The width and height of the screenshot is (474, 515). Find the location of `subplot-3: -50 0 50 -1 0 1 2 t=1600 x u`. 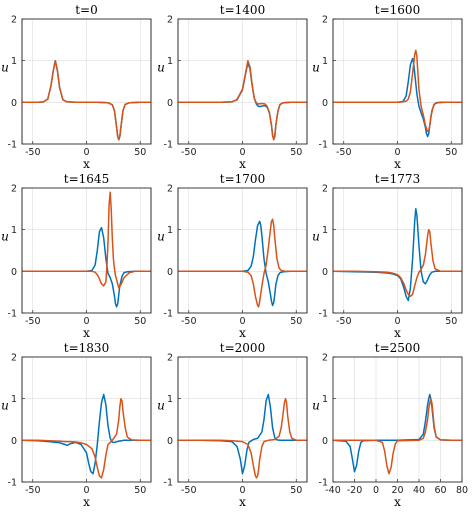

subplot-3: -50 0 50 -1 0 1 2 t=1600 x u is located at coordinates (387, 87).